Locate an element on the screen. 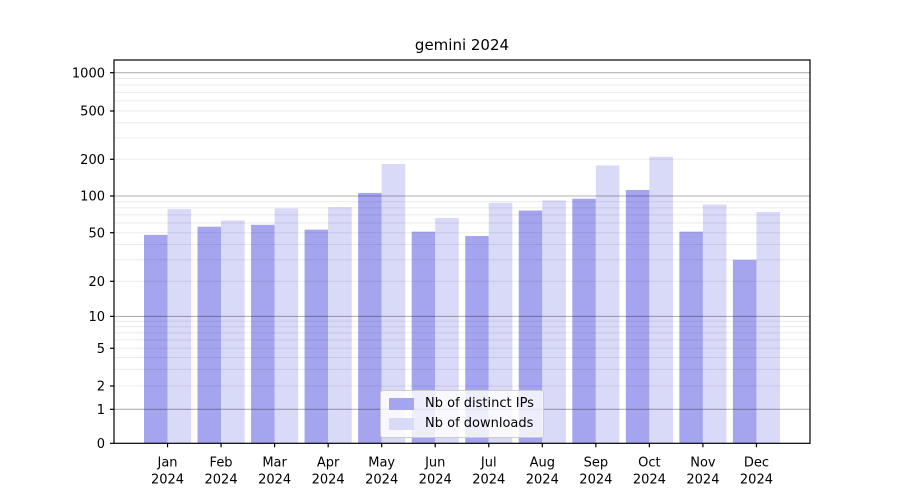 The height and width of the screenshot is (500, 900). y-tick-label: 200 is located at coordinates (92, 160).